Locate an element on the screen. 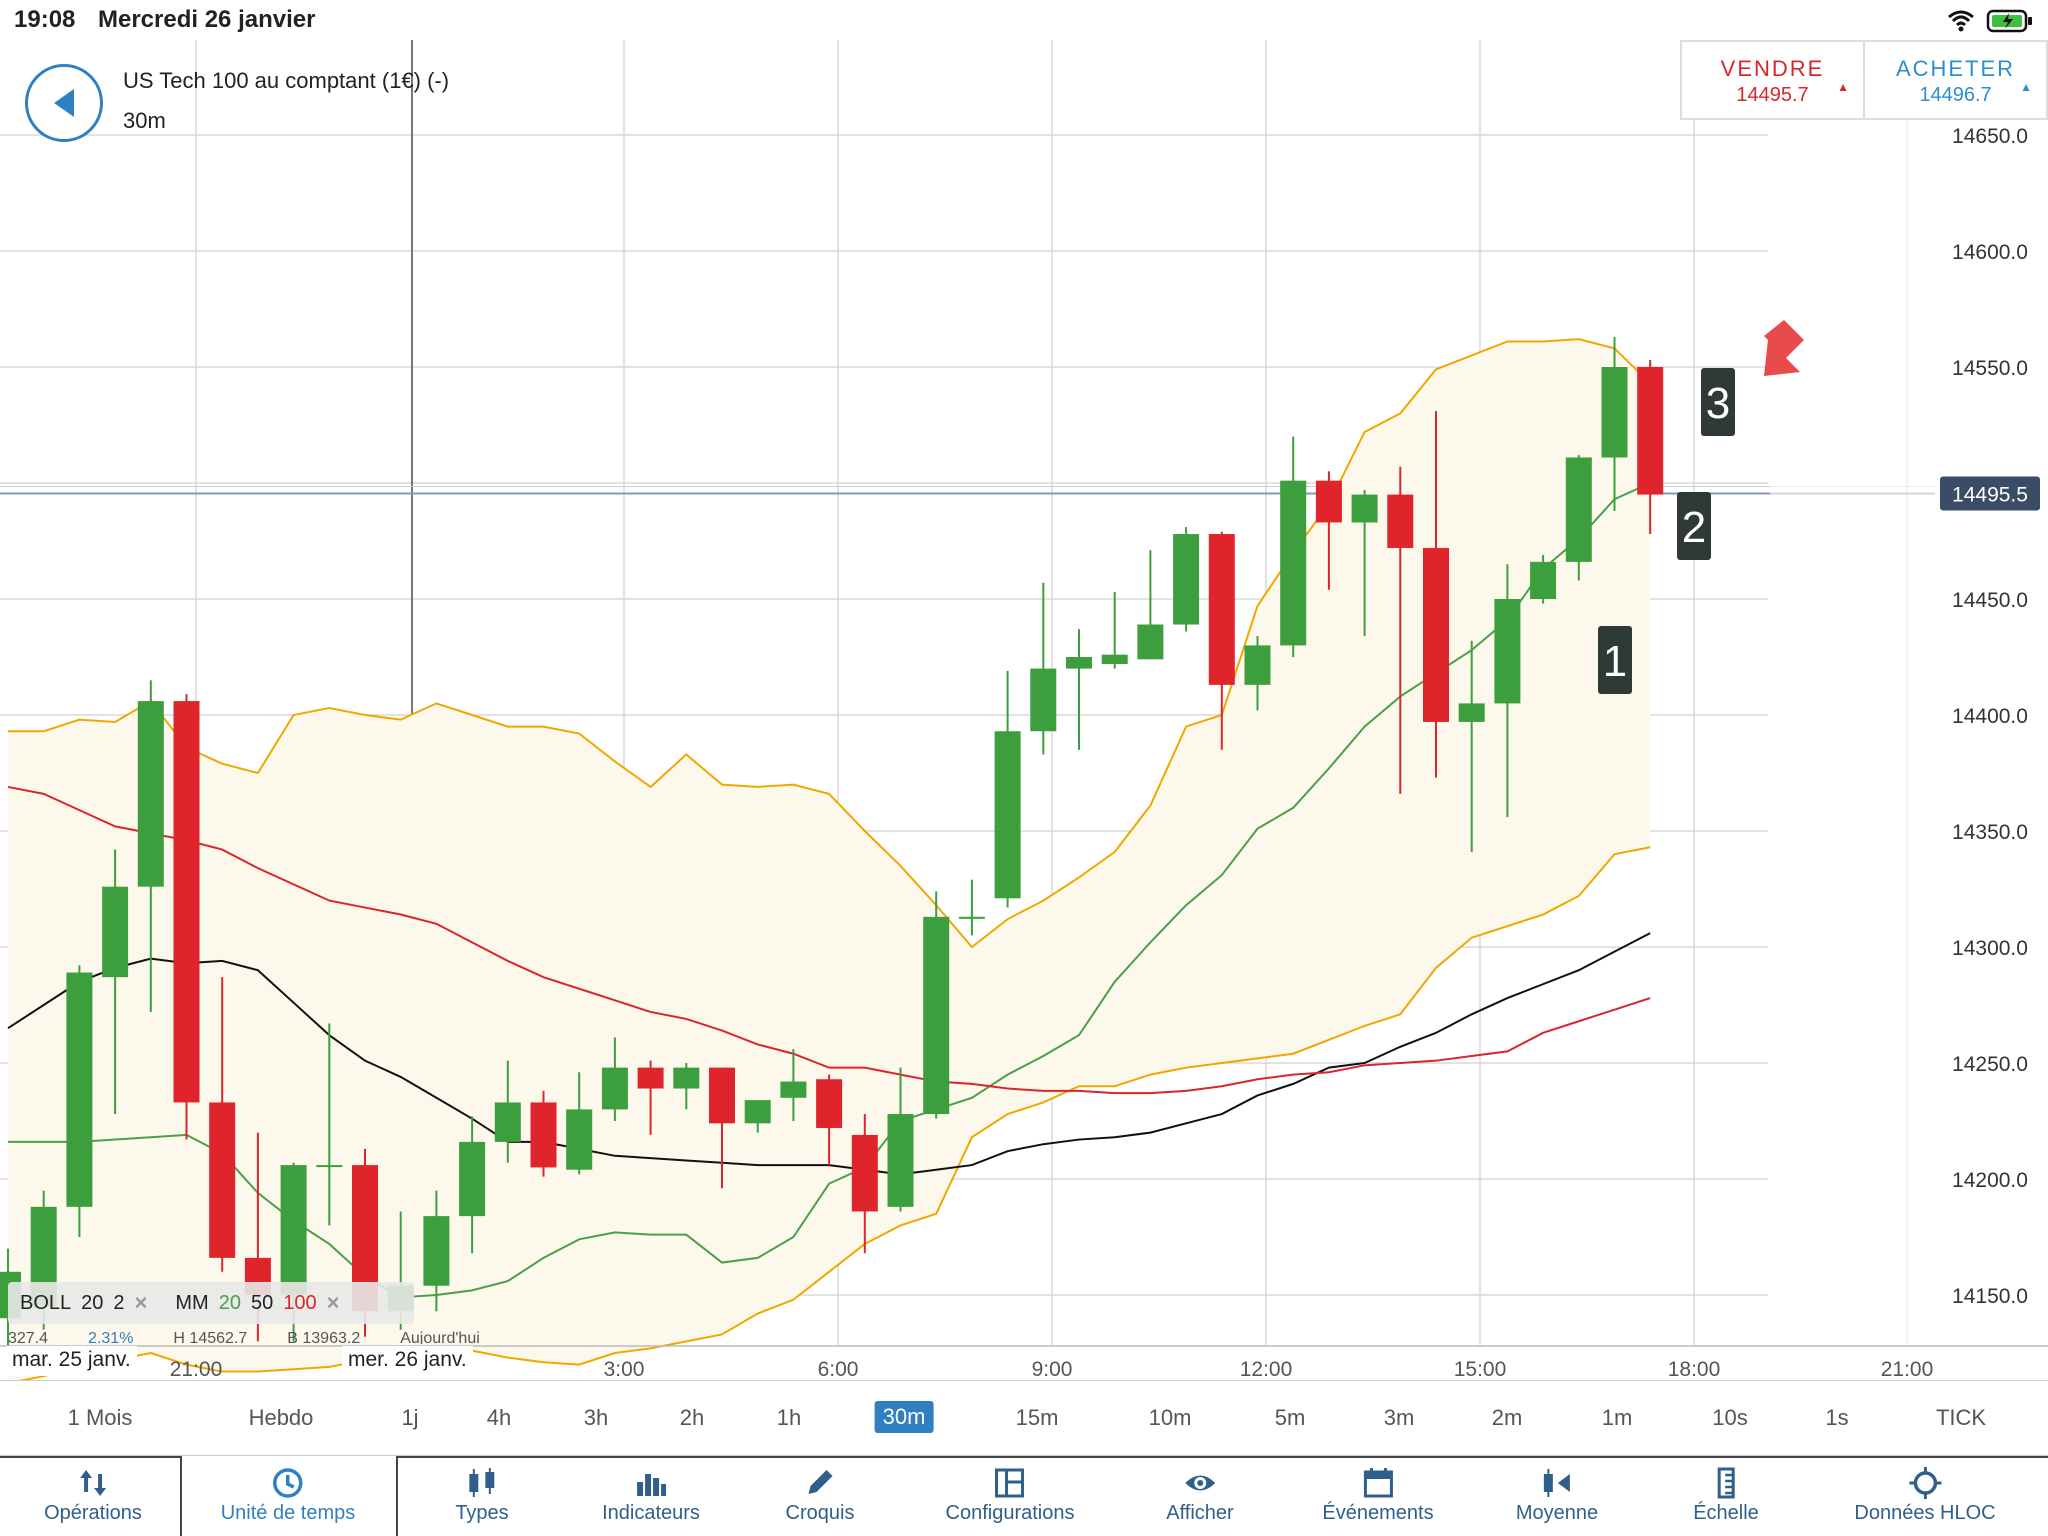  toolbar-afficher: Afficher is located at coordinates (1200, 1496).